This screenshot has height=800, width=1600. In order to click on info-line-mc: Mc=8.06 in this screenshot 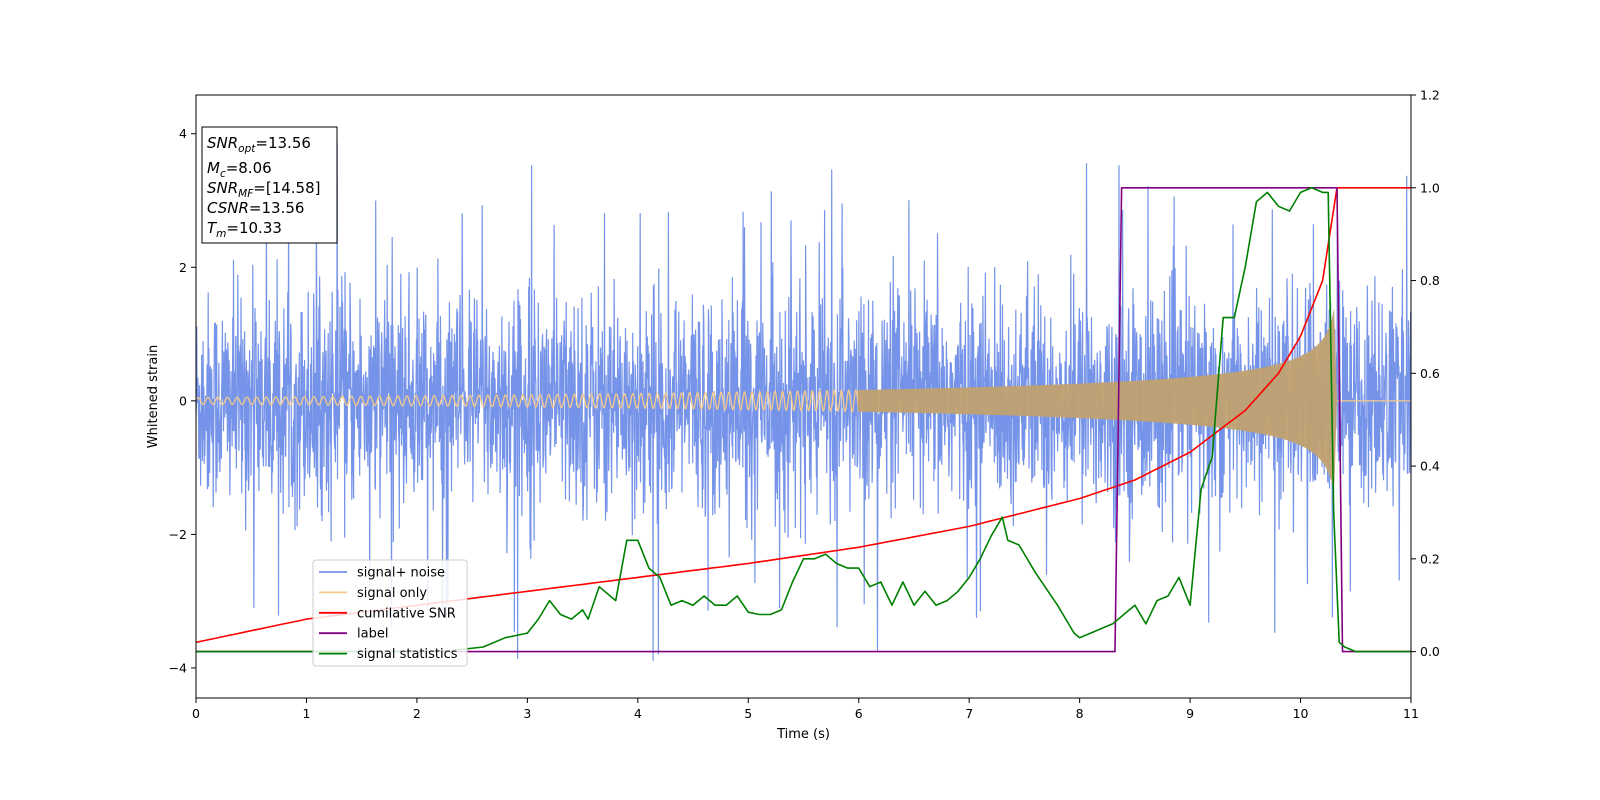, I will do `click(239, 169)`.